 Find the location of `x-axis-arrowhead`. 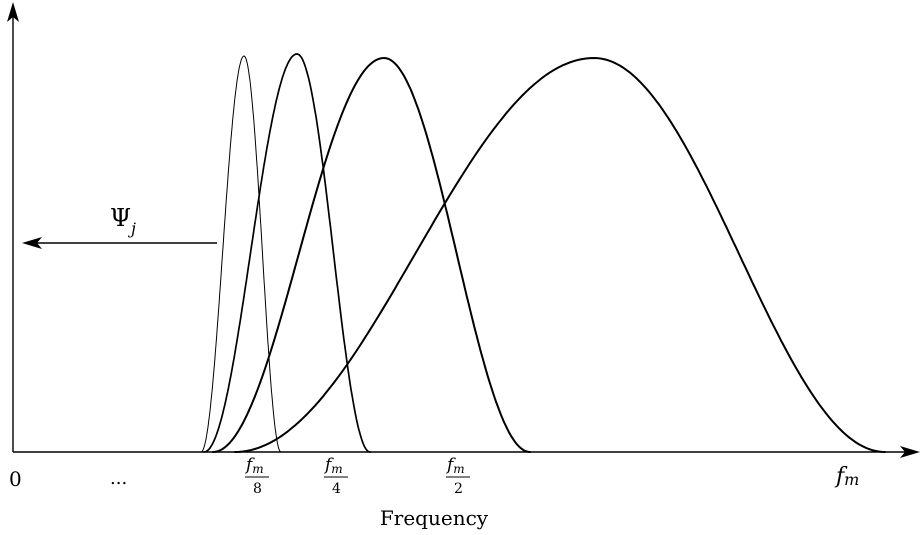

x-axis-arrowhead is located at coordinates (910, 452).